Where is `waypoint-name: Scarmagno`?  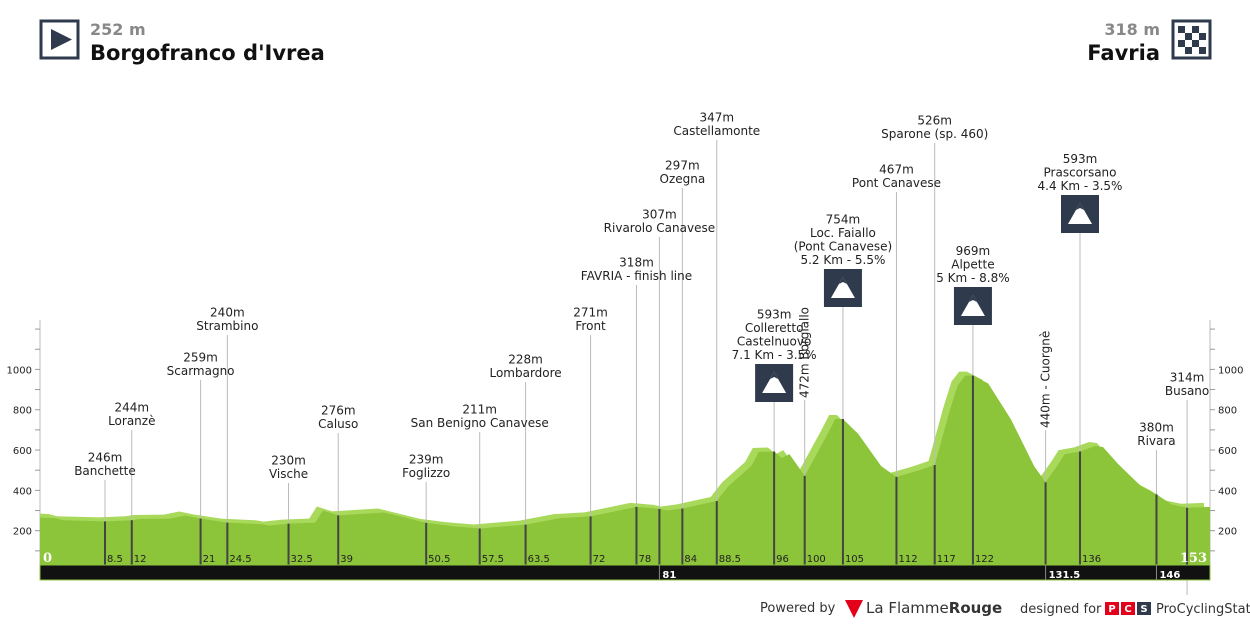
waypoint-name: Scarmagno is located at coordinates (201, 371).